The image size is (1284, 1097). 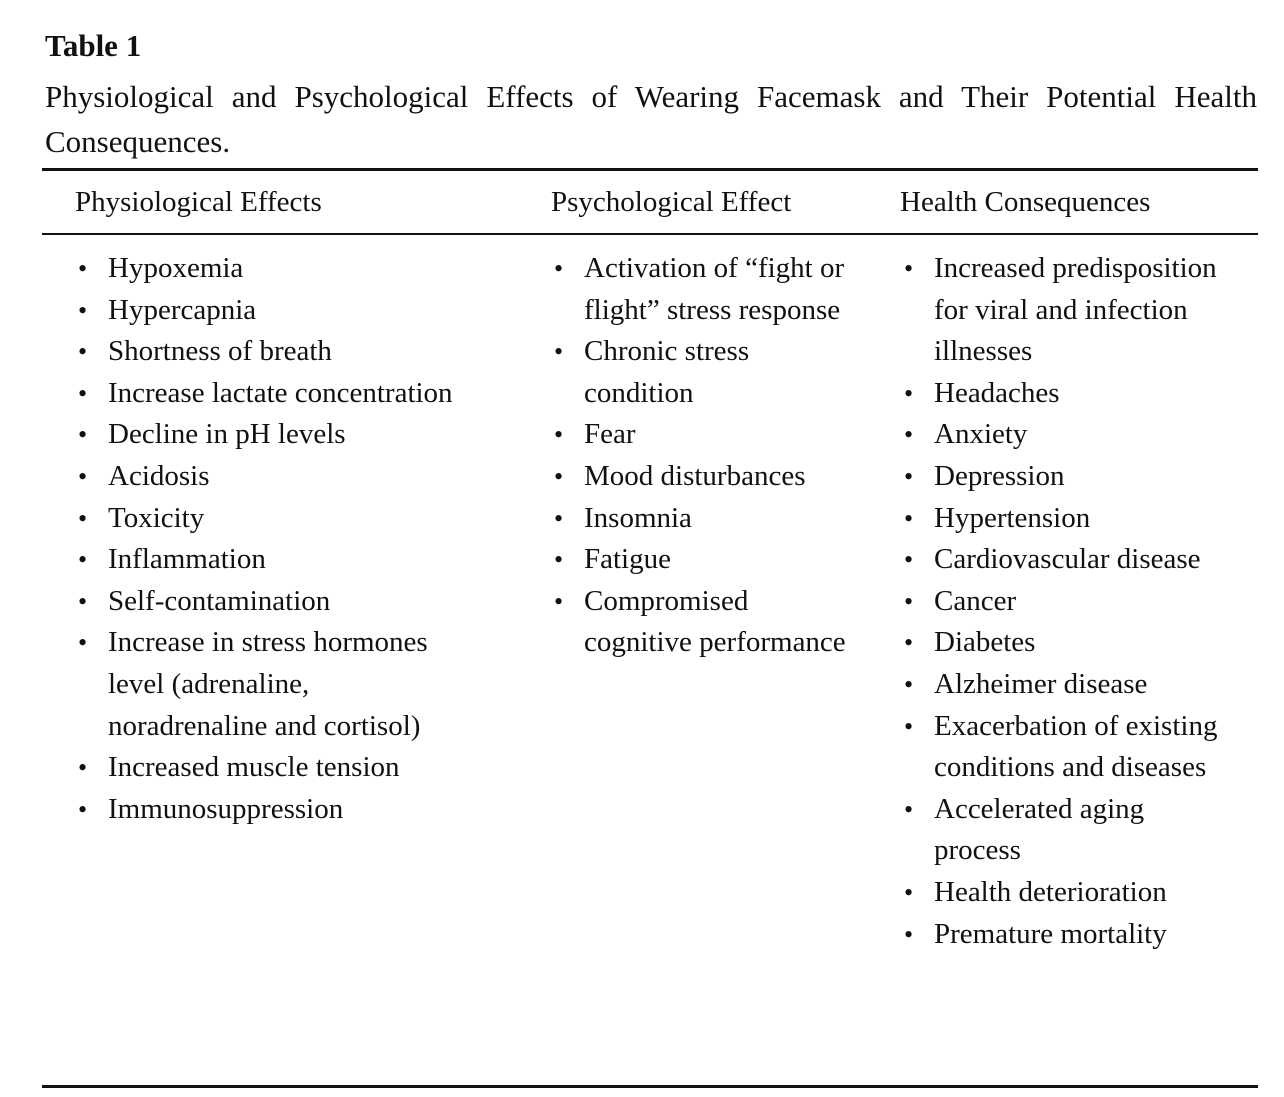 I want to click on list-item: Hypercapnia, so click(x=276, y=311).